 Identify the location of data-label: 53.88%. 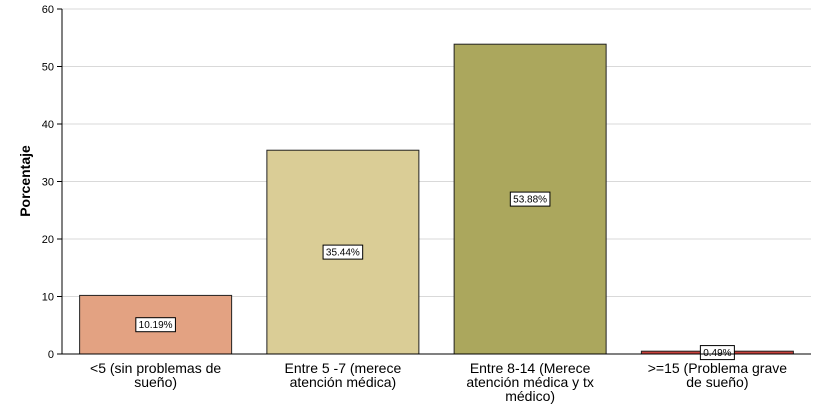
(530, 200).